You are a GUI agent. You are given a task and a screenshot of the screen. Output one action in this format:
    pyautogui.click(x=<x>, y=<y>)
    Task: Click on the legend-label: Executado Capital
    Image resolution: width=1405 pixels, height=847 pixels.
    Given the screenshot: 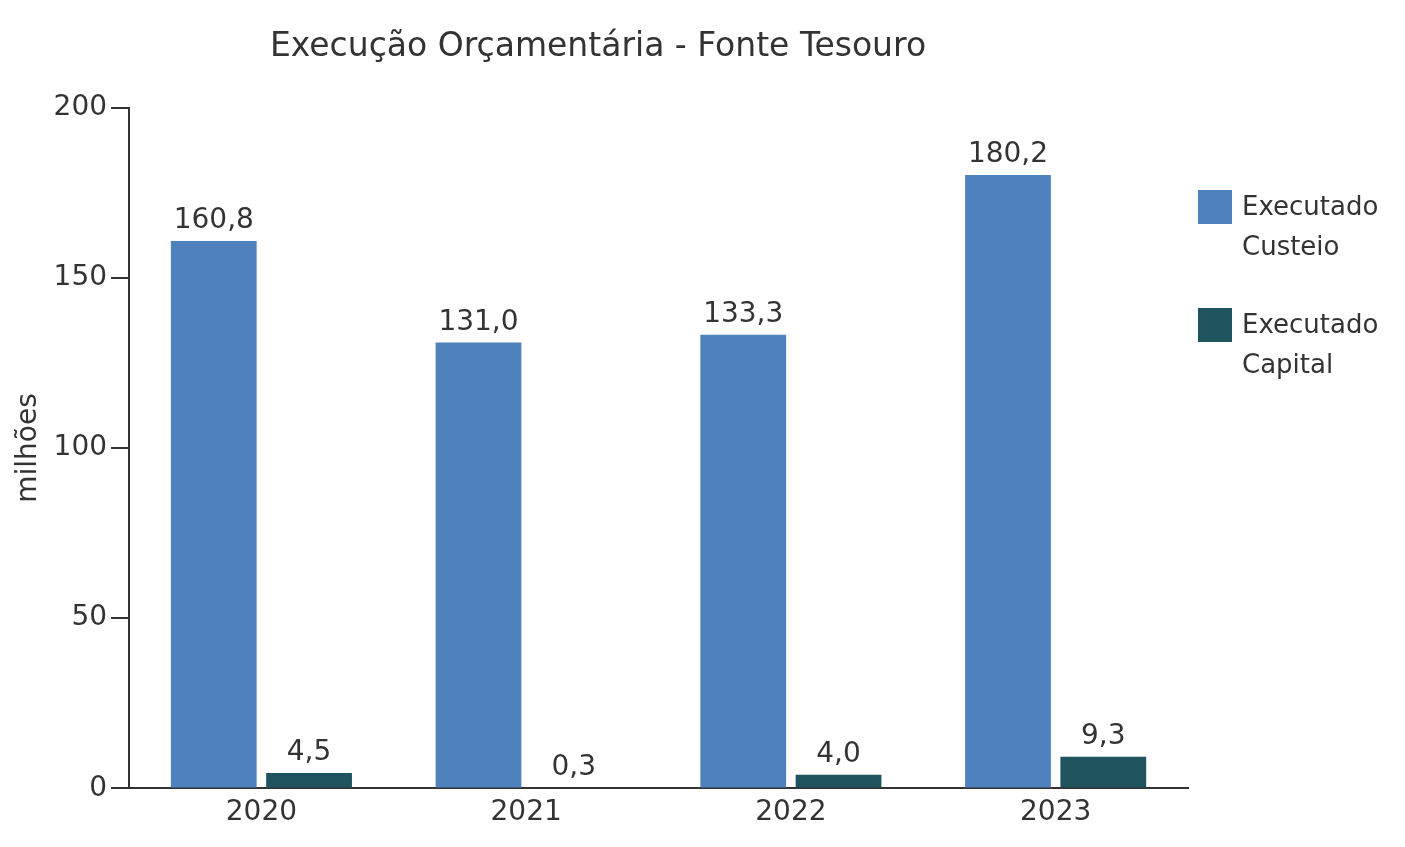 What is the action you would take?
    pyautogui.click(x=1311, y=344)
    